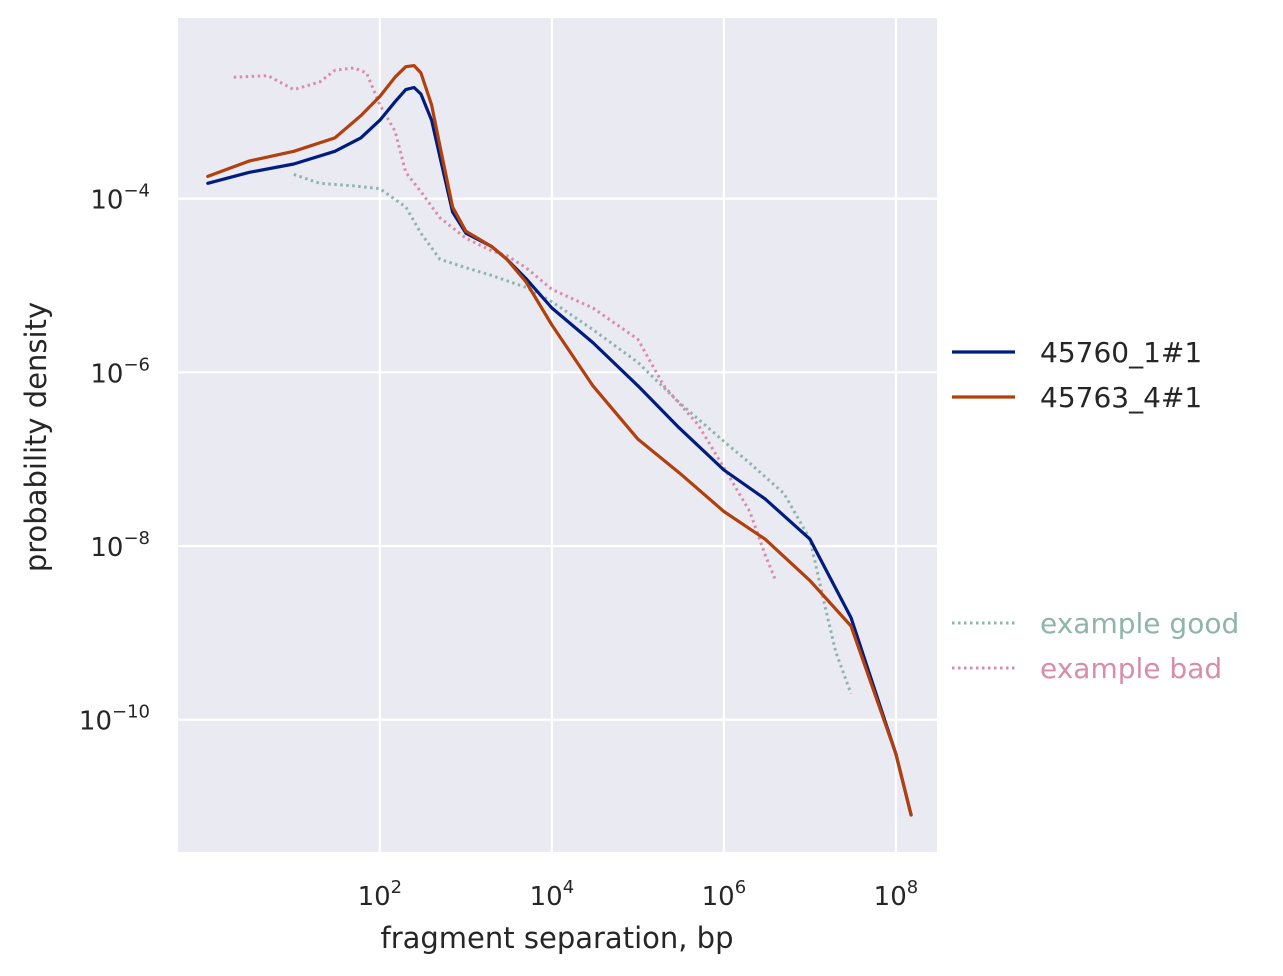 The width and height of the screenshot is (1283, 976). What do you see at coordinates (380, 894) in the screenshot?
I see `x-tick-label-0: 10²` at bounding box center [380, 894].